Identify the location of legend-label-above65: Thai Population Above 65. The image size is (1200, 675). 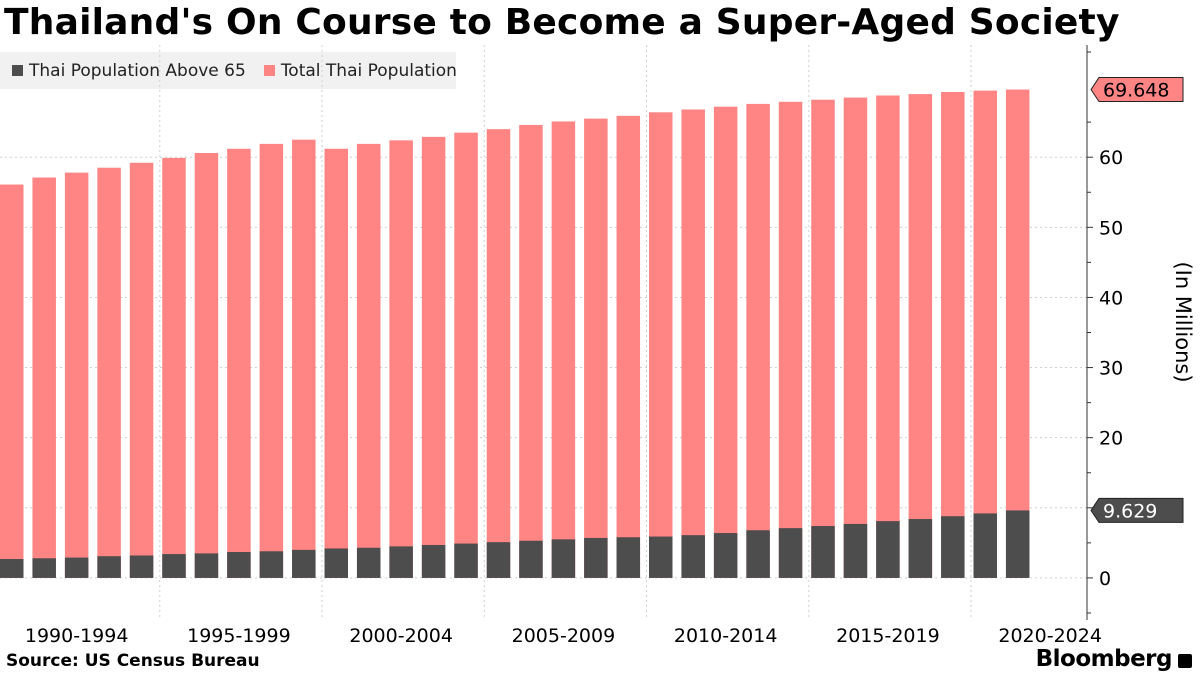
(137, 70).